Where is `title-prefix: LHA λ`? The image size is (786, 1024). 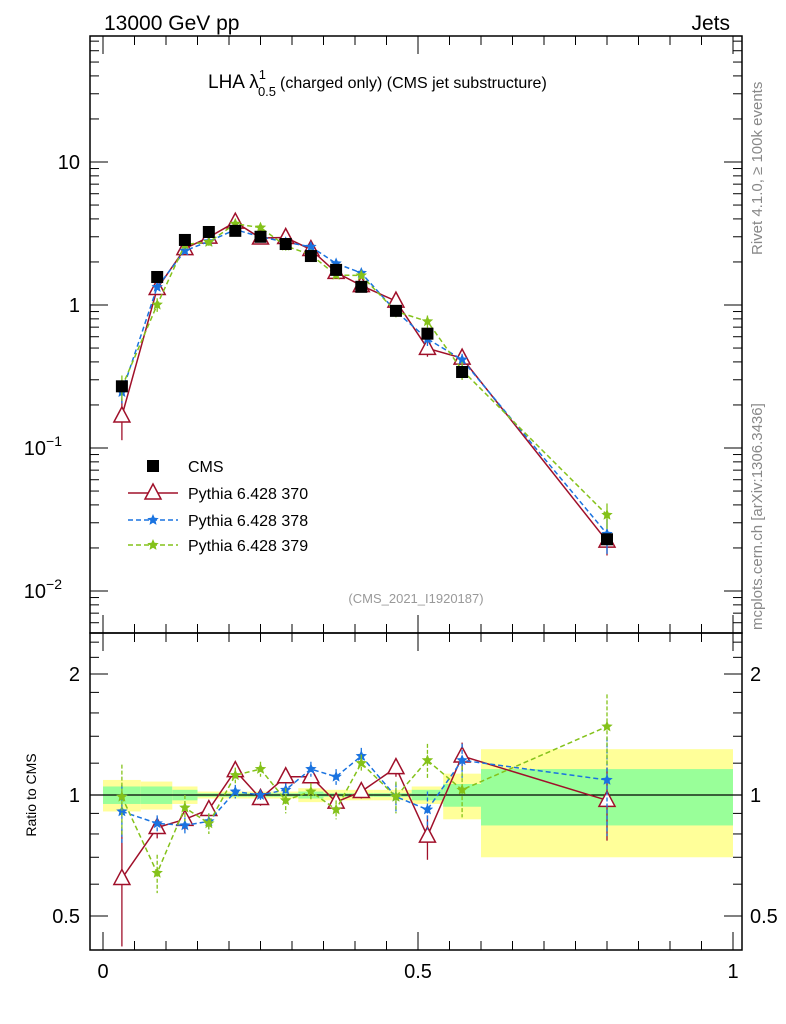 title-prefix: LHA λ is located at coordinates (233, 82).